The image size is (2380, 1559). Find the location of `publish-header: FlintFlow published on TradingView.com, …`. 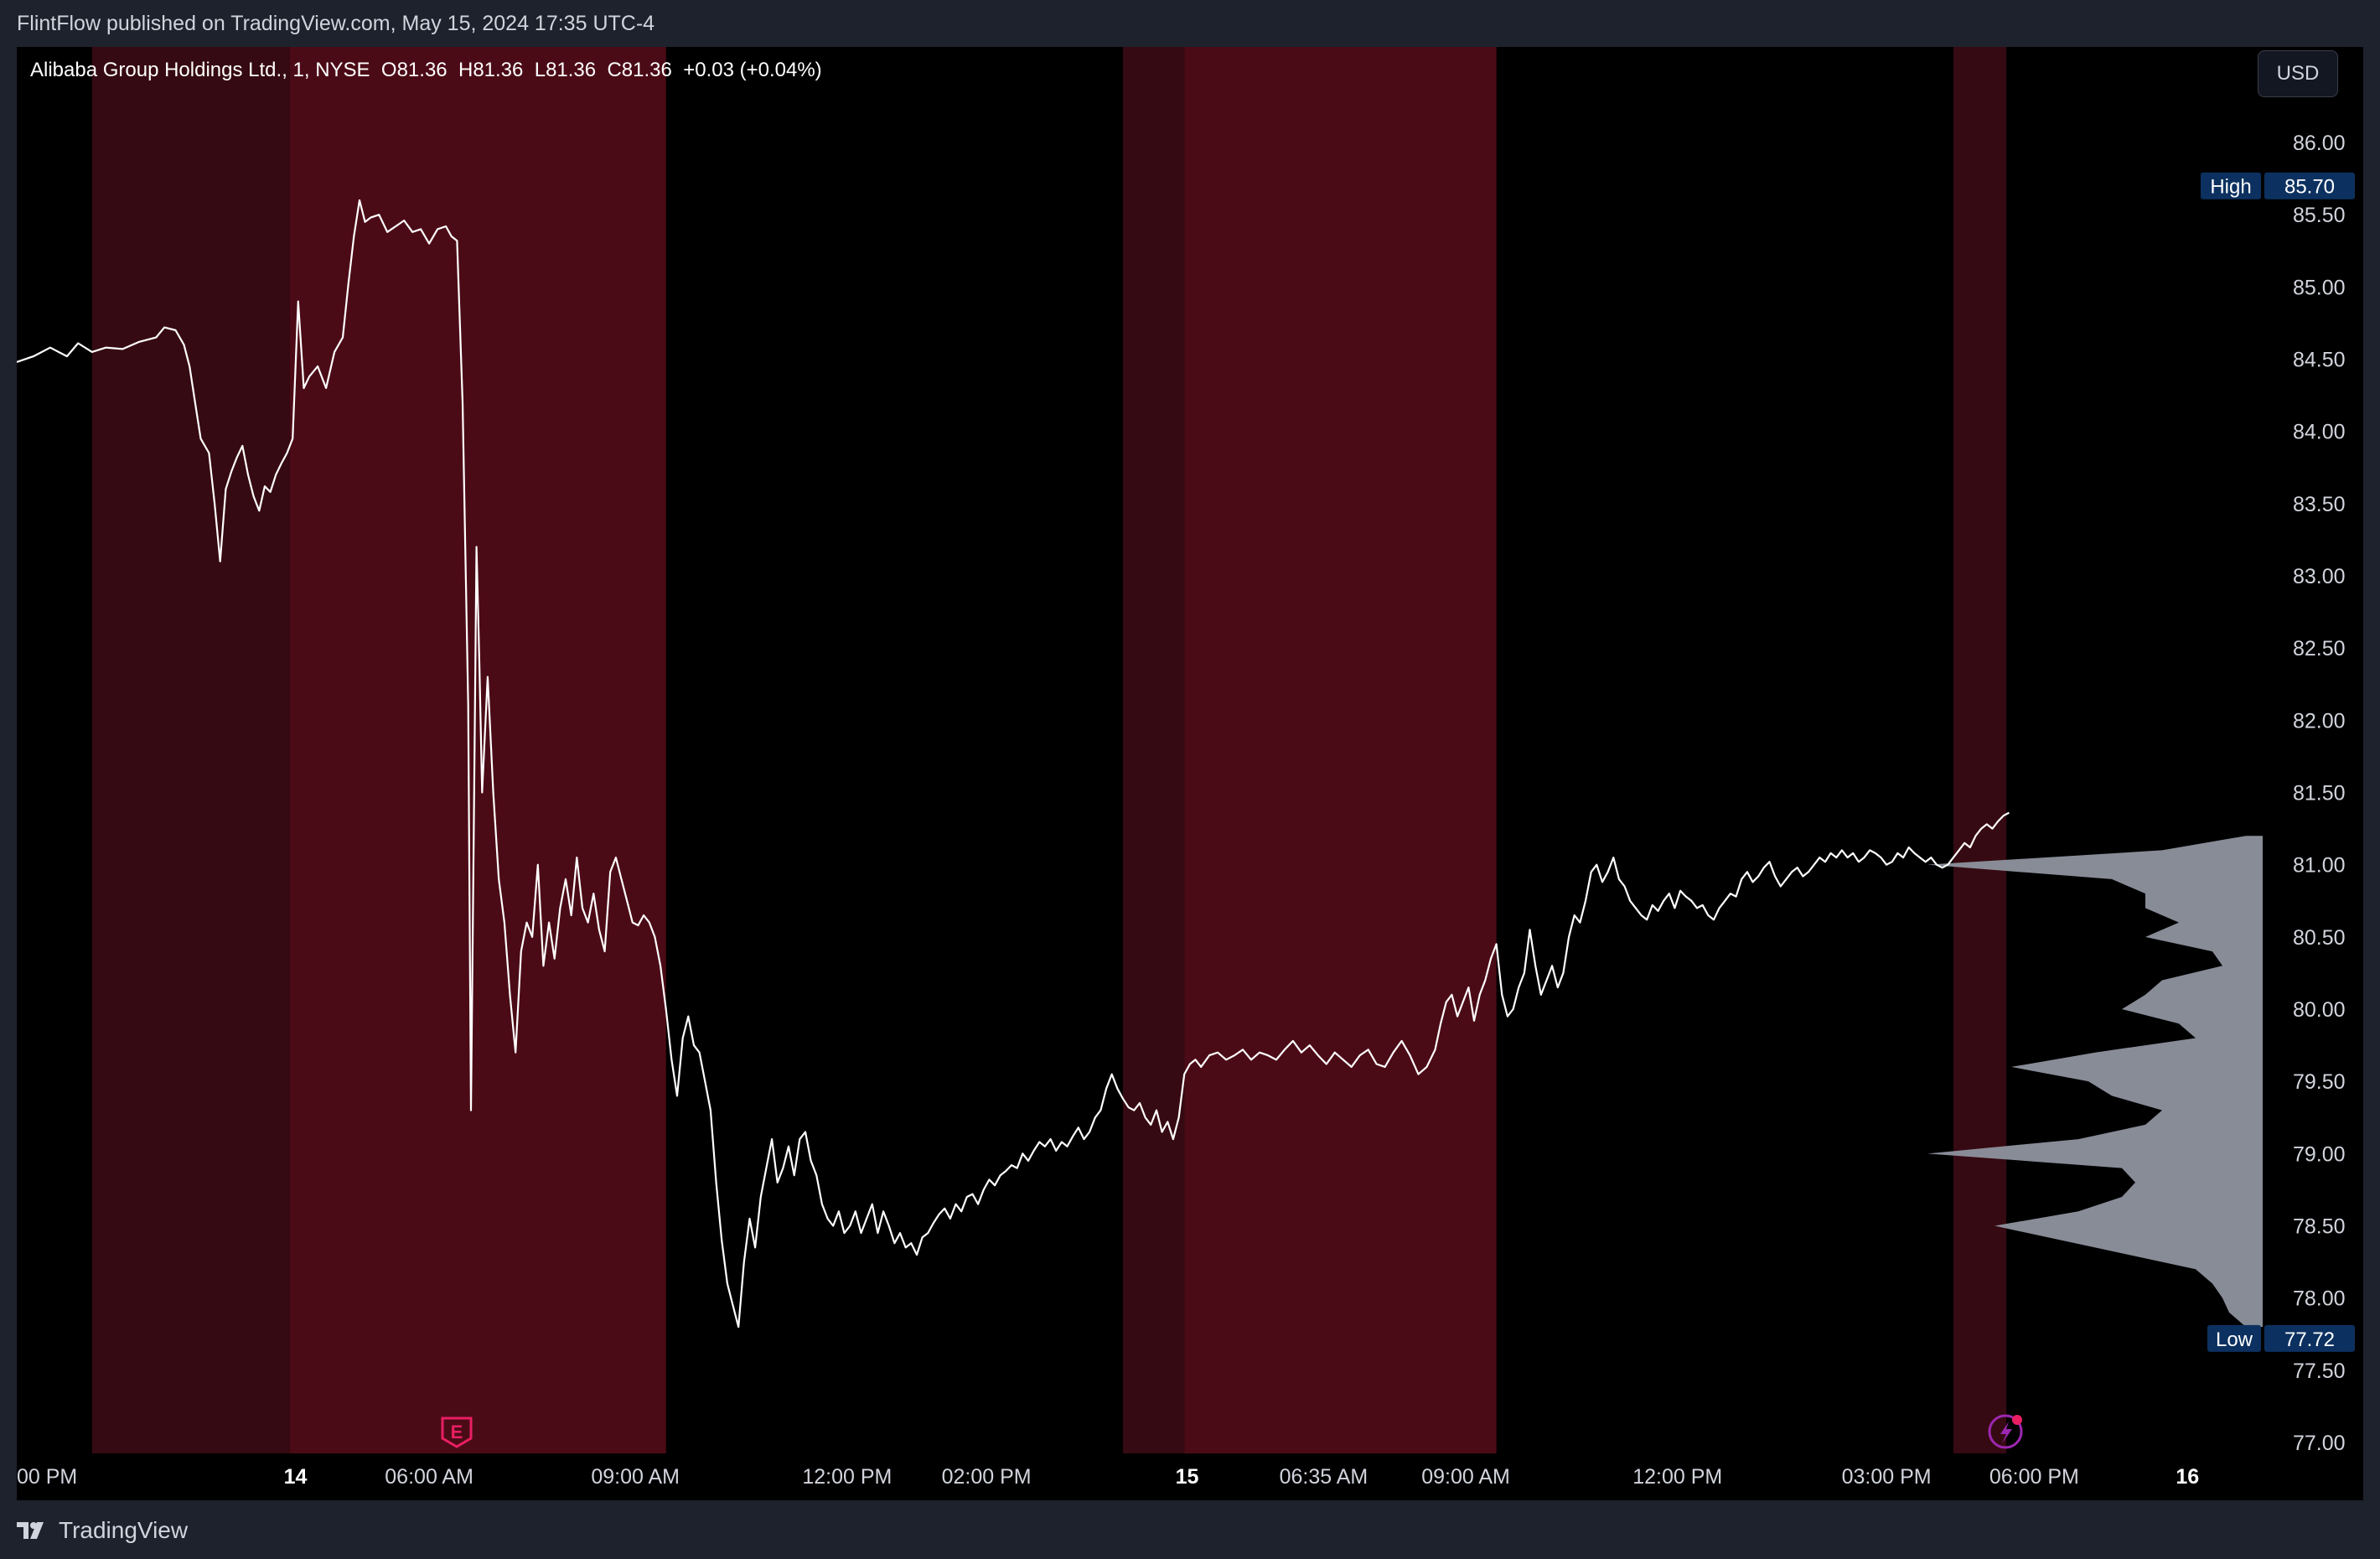

publish-header: FlintFlow published on TradingView.com, … is located at coordinates (1190, 23).